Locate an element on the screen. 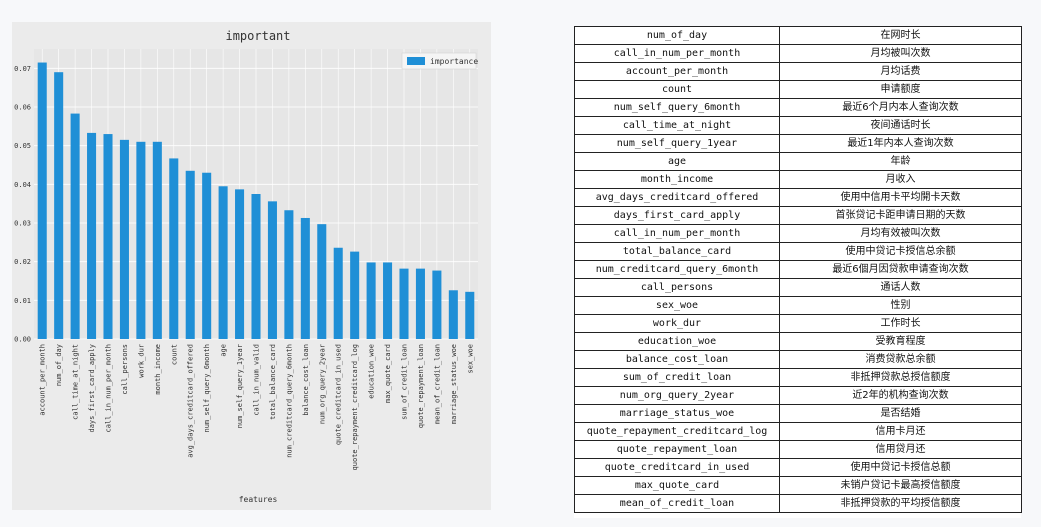 The image size is (1041, 527). feature-name-cell: call_persons is located at coordinates (677, 287).